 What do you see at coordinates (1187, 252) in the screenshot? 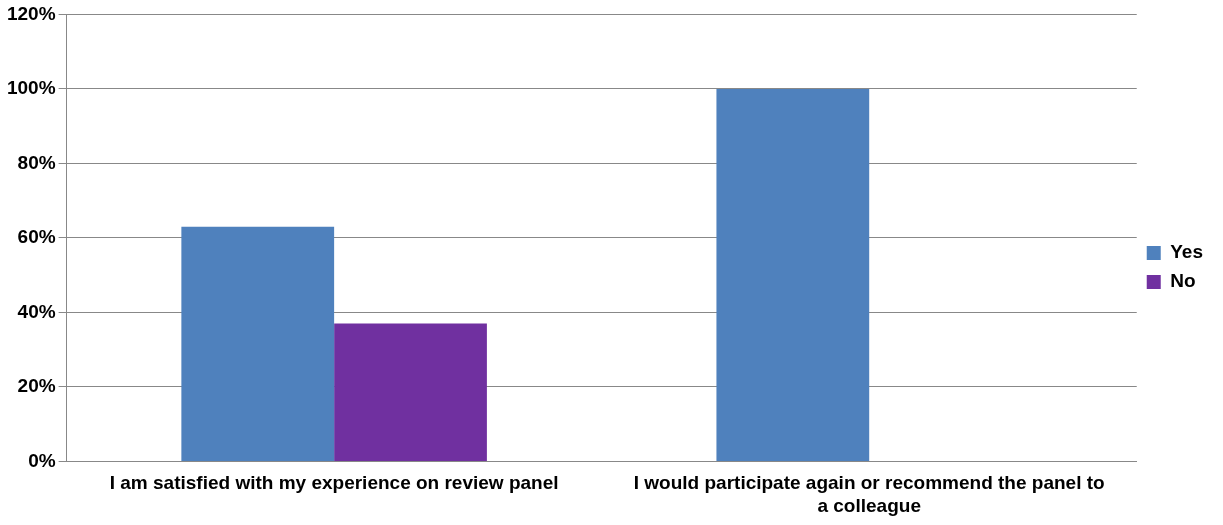
I see `legend-label: Yes` at bounding box center [1187, 252].